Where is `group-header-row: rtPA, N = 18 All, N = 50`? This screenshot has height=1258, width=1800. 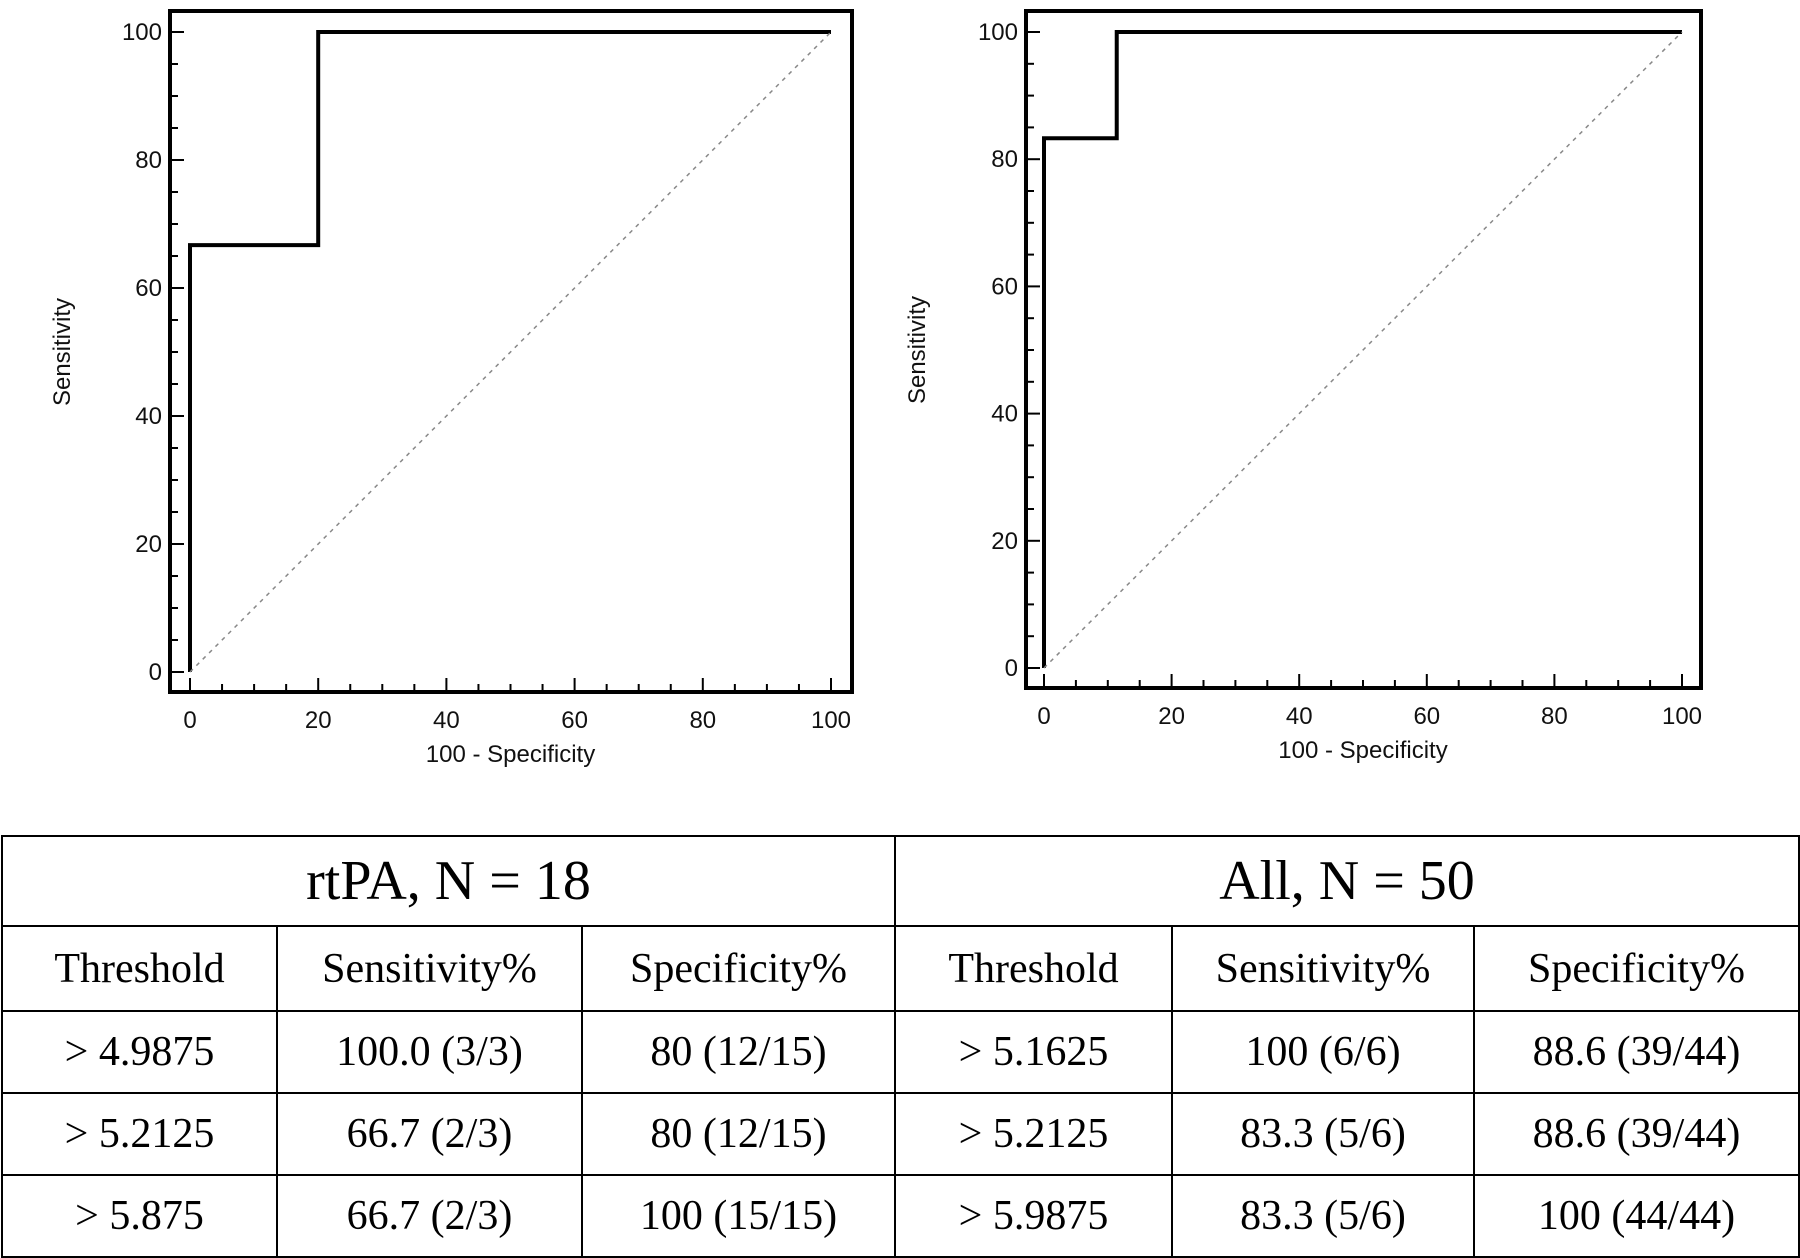
group-header-row: rtPA, N = 18 All, N = 50 is located at coordinates (900, 881).